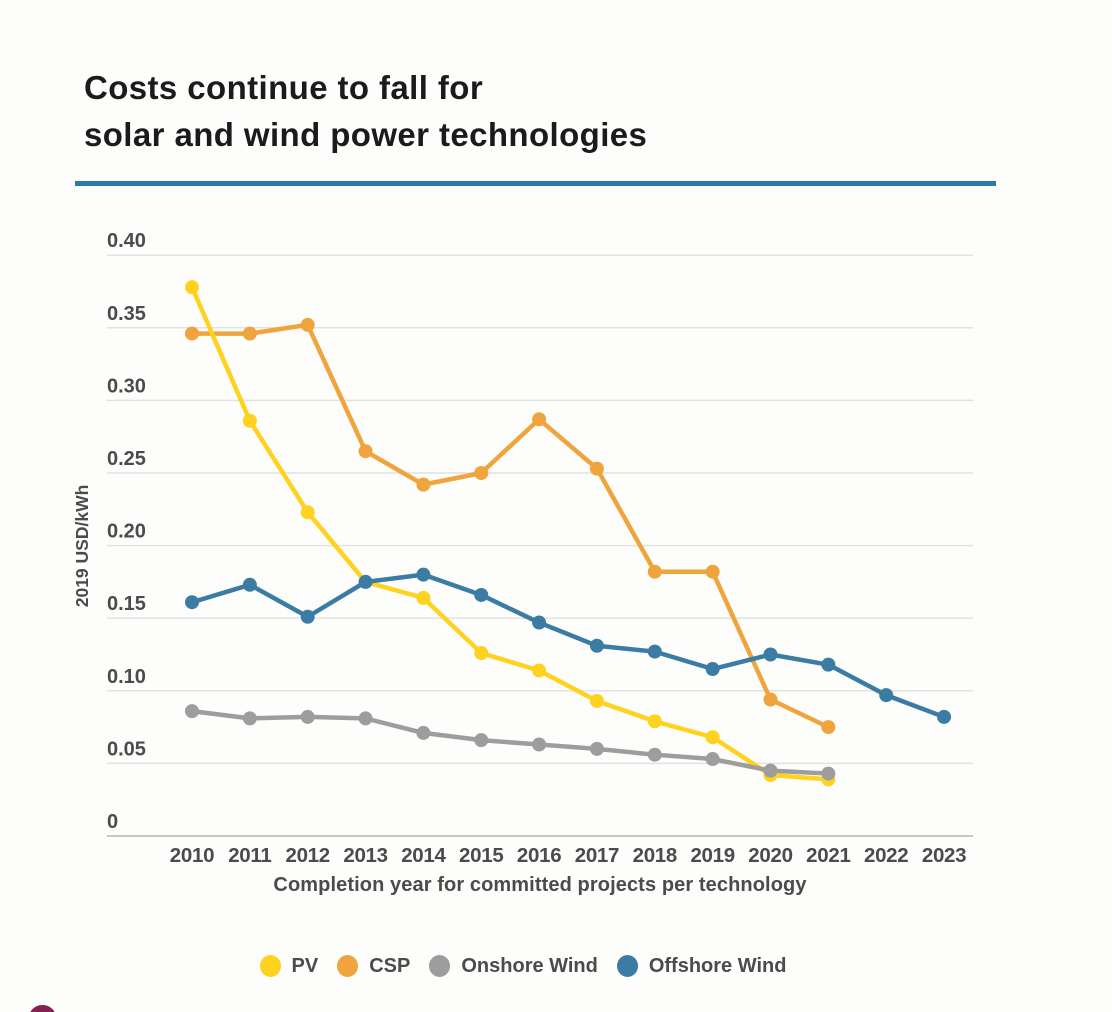 Image resolution: width=1112 pixels, height=1012 pixels. Describe the element at coordinates (539, 855) in the screenshot. I see `x-tick-label: 2016` at that location.